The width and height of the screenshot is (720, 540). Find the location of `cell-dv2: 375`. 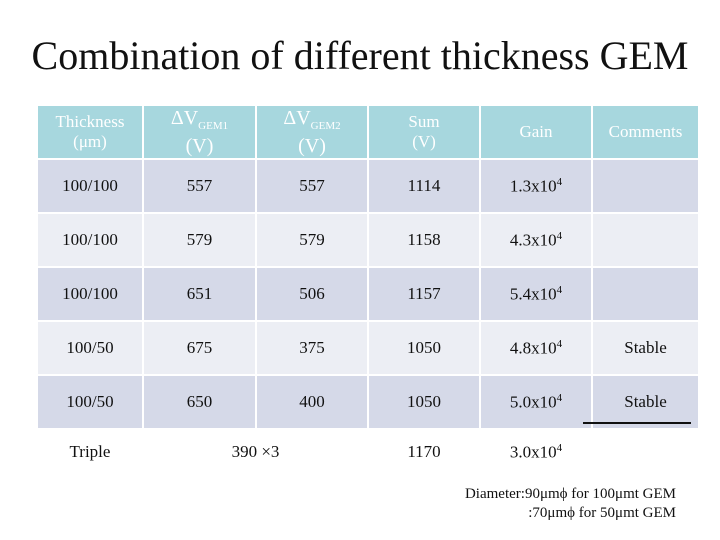

cell-dv2: 375 is located at coordinates (312, 348).